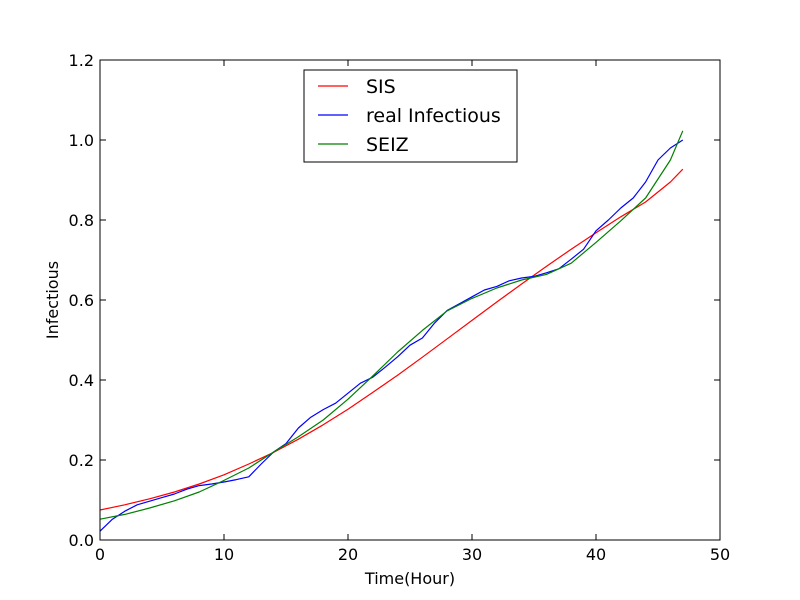 The image size is (800, 600). Describe the element at coordinates (596, 554) in the screenshot. I see `x-tick-label: 40` at that location.